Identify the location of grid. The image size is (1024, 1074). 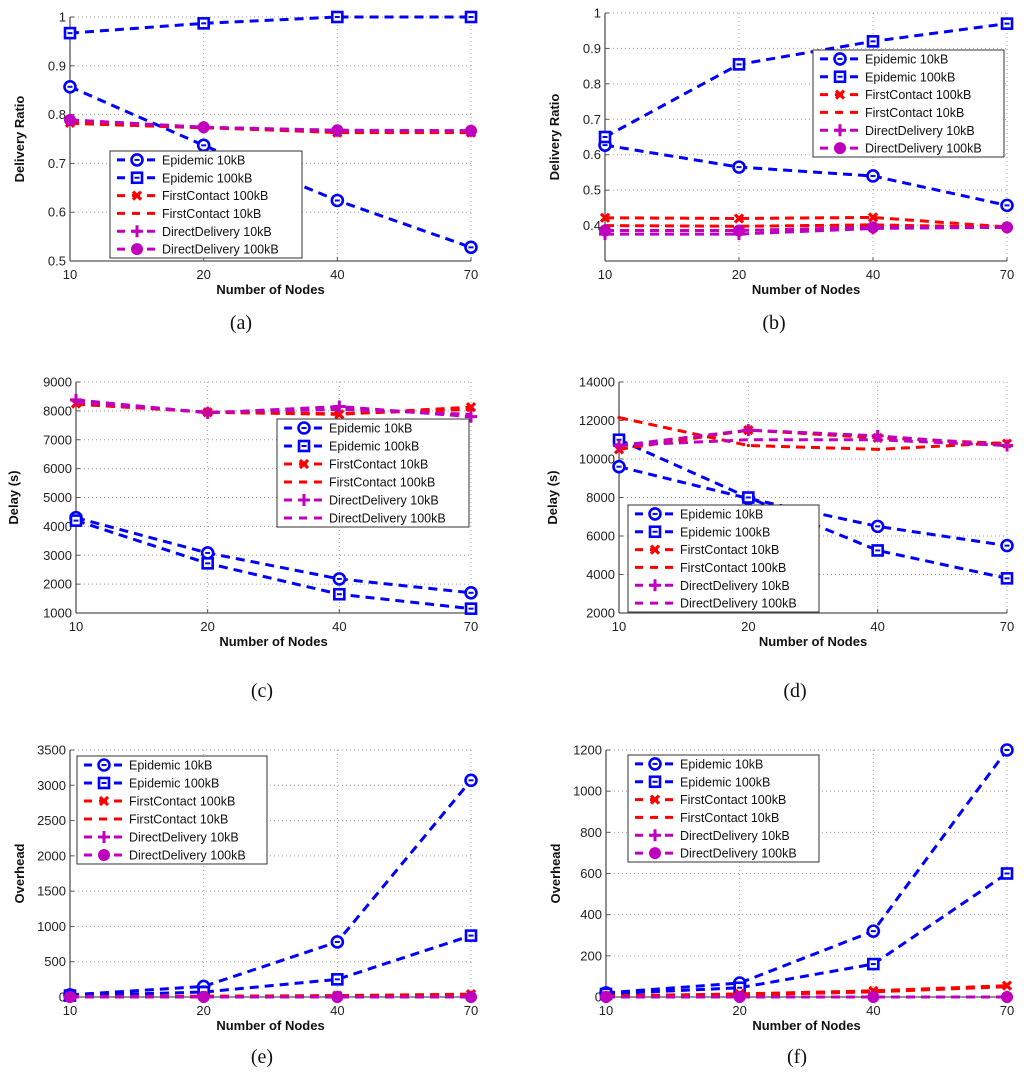
(271, 873).